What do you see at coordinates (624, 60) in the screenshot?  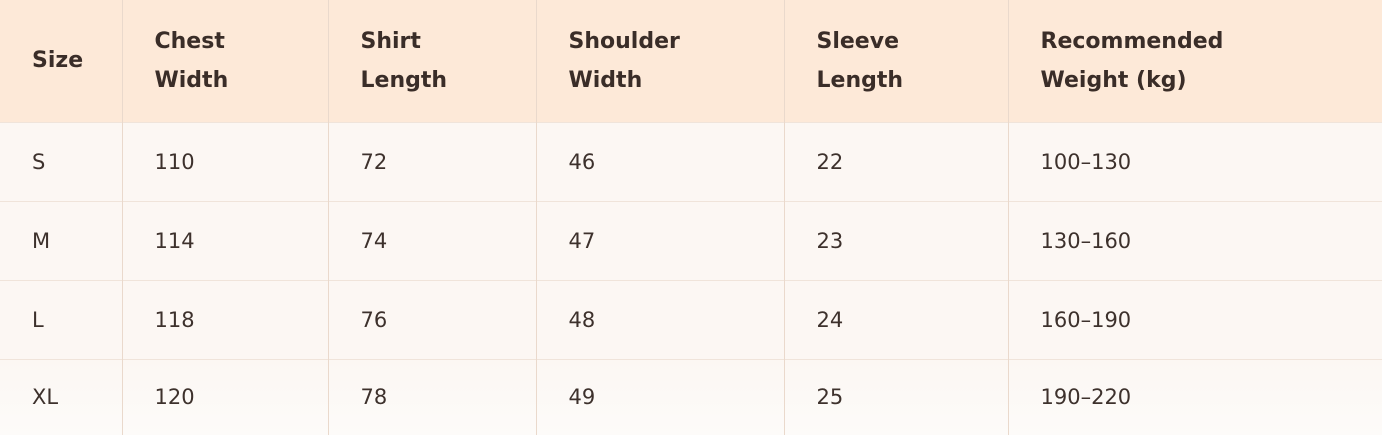 I see `header-text: Shoulder Width` at bounding box center [624, 60].